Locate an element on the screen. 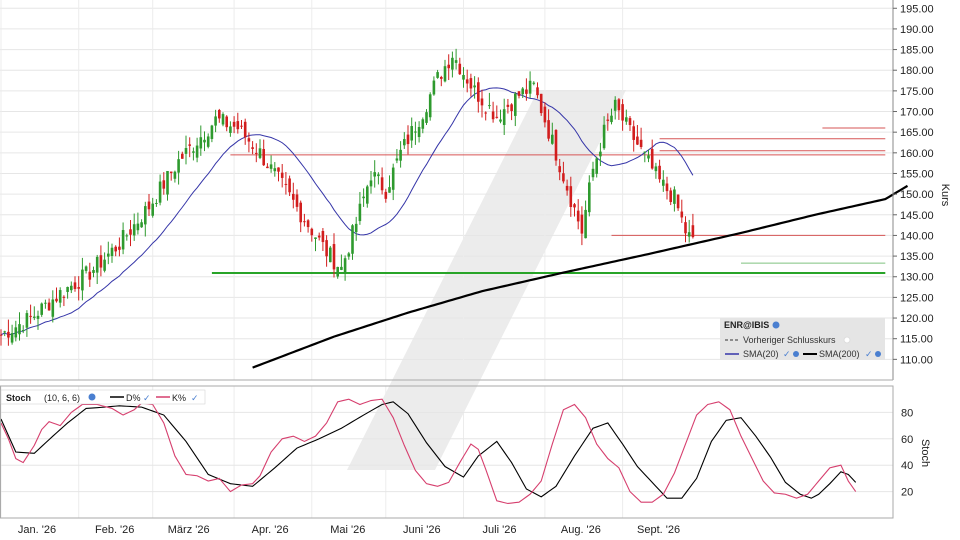 This screenshot has height=540, width=960. price-axis-label: Kurs is located at coordinates (945, 195).